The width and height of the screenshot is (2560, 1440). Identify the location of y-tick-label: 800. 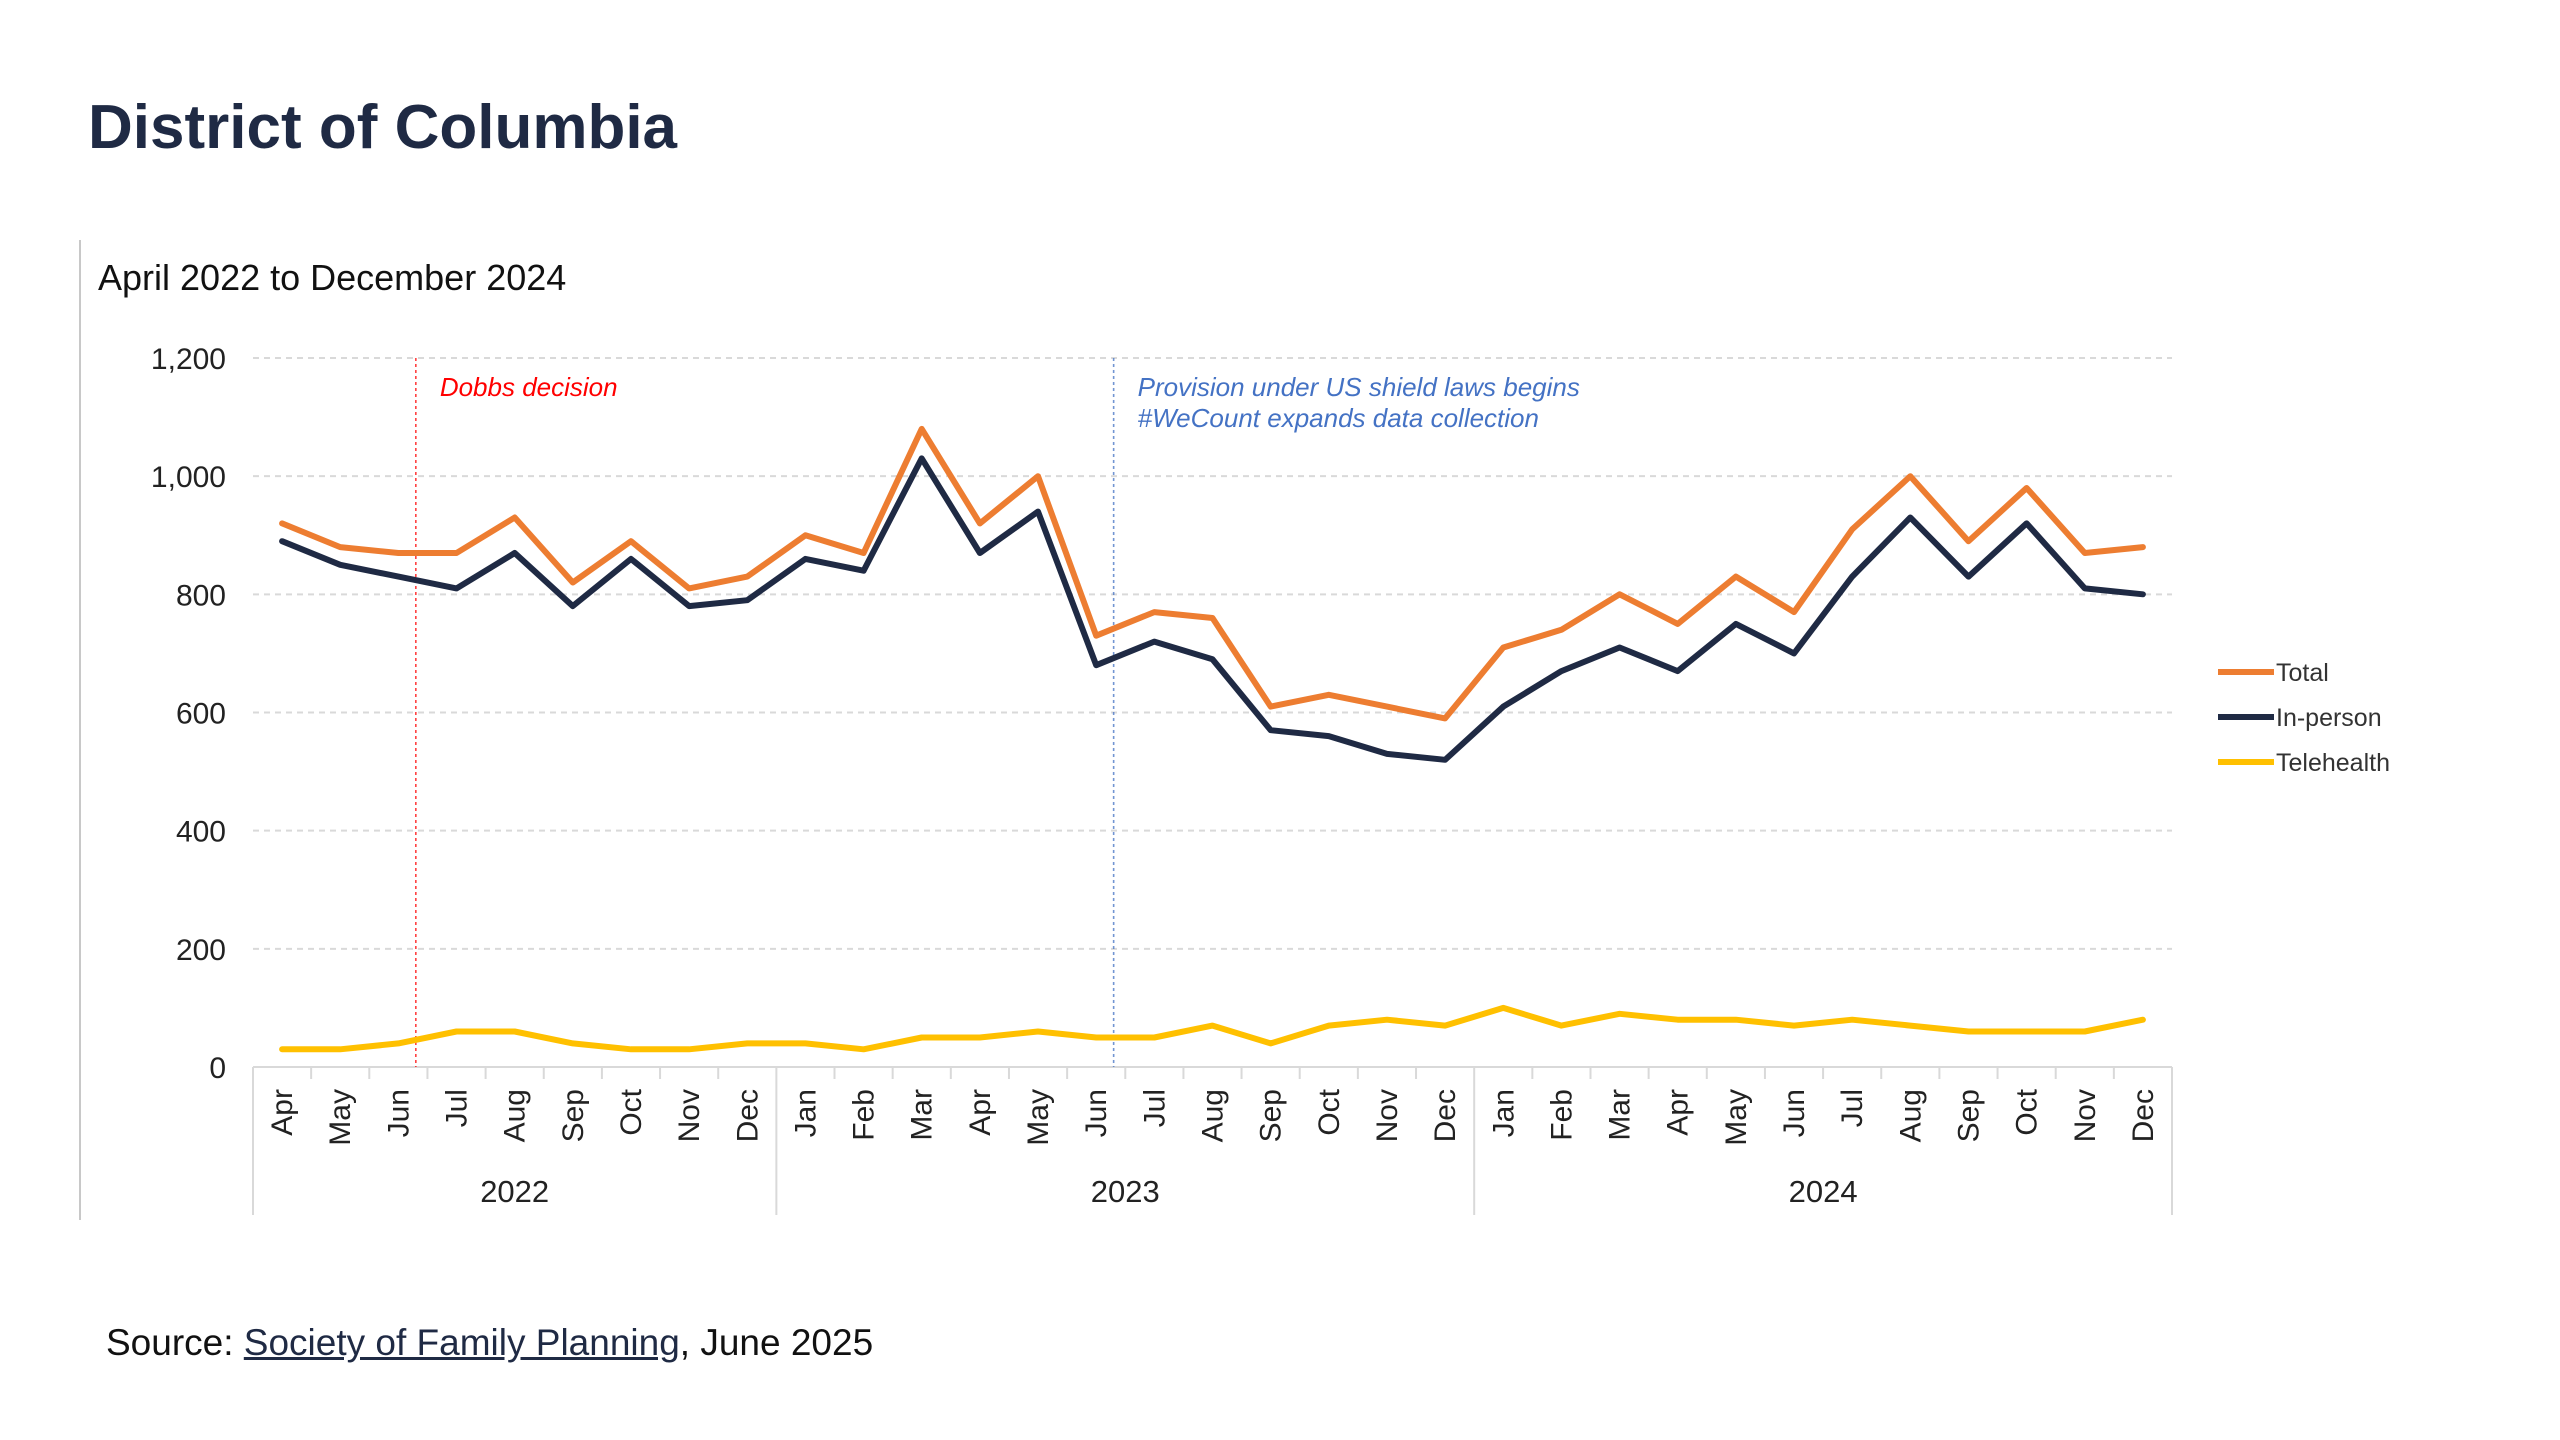
(201, 595).